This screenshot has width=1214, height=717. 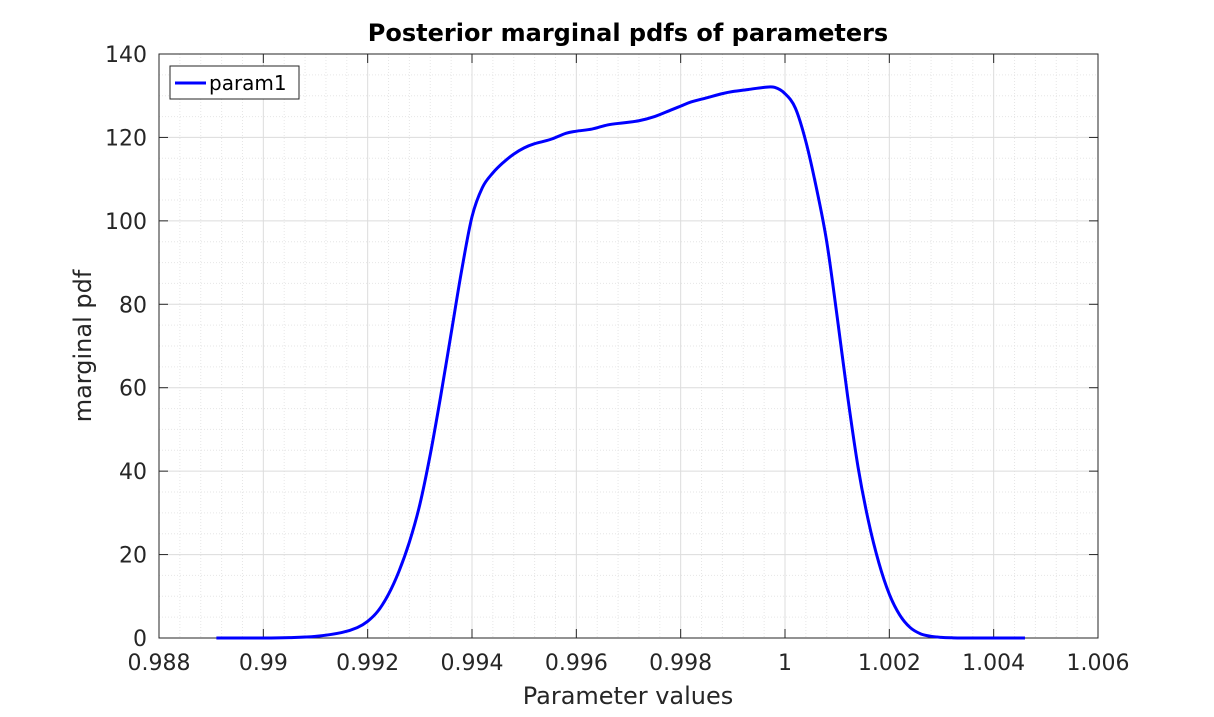 I want to click on x-tick-label: 0.998, so click(x=680, y=663).